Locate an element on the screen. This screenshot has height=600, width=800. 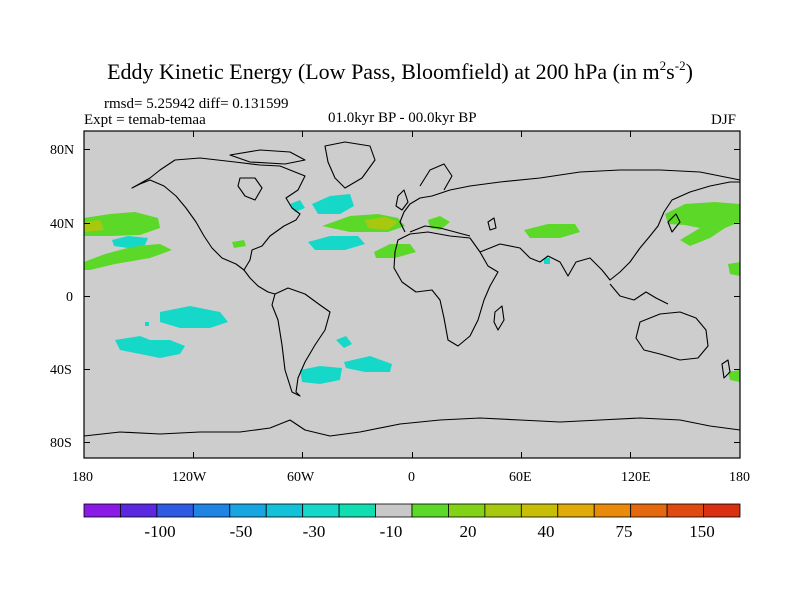
colorbar-label-8: 150 is located at coordinates (702, 531).